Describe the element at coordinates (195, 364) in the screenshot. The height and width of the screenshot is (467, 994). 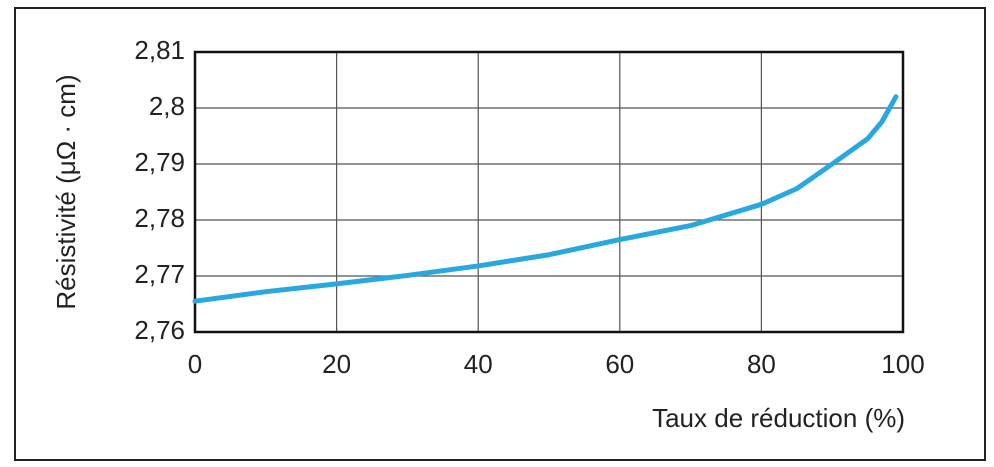
I see `x-tick-label: 0` at that location.